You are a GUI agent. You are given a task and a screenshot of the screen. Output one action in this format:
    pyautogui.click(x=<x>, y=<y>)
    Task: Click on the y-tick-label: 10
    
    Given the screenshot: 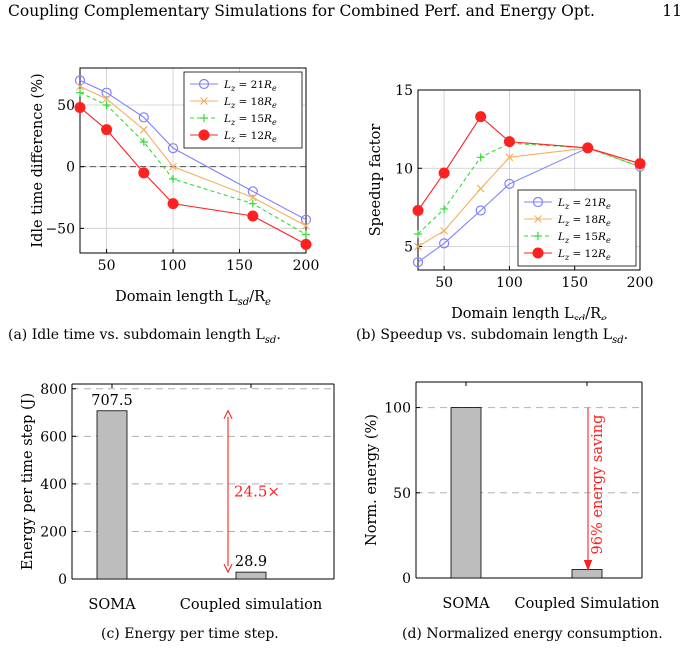 What is the action you would take?
    pyautogui.click(x=404, y=169)
    